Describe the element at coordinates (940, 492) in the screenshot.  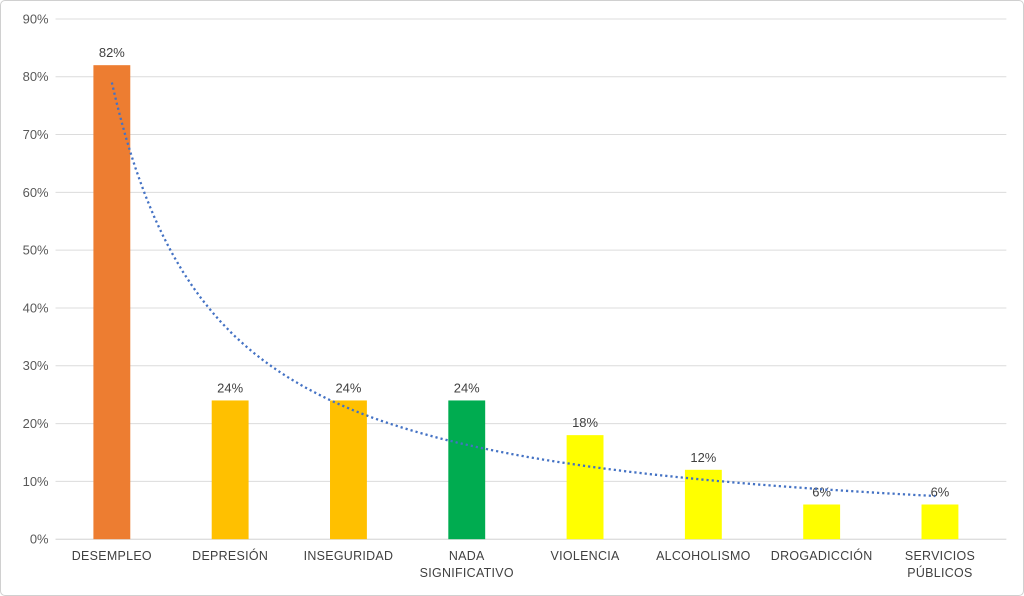
I see `value-label-servicios-públicos: 6%` at that location.